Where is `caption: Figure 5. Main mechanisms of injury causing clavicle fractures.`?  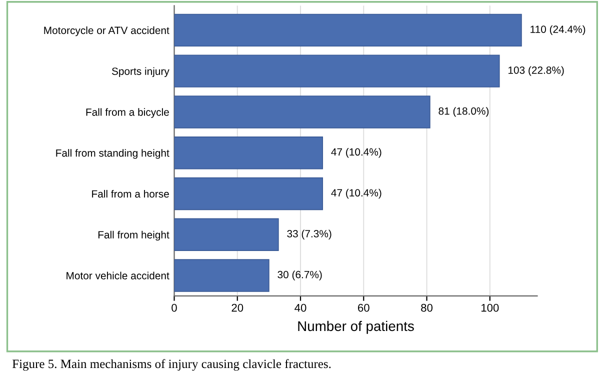
caption: Figure 5. Main mechanisms of injury causing clavicle fractures. is located at coordinates (171, 365).